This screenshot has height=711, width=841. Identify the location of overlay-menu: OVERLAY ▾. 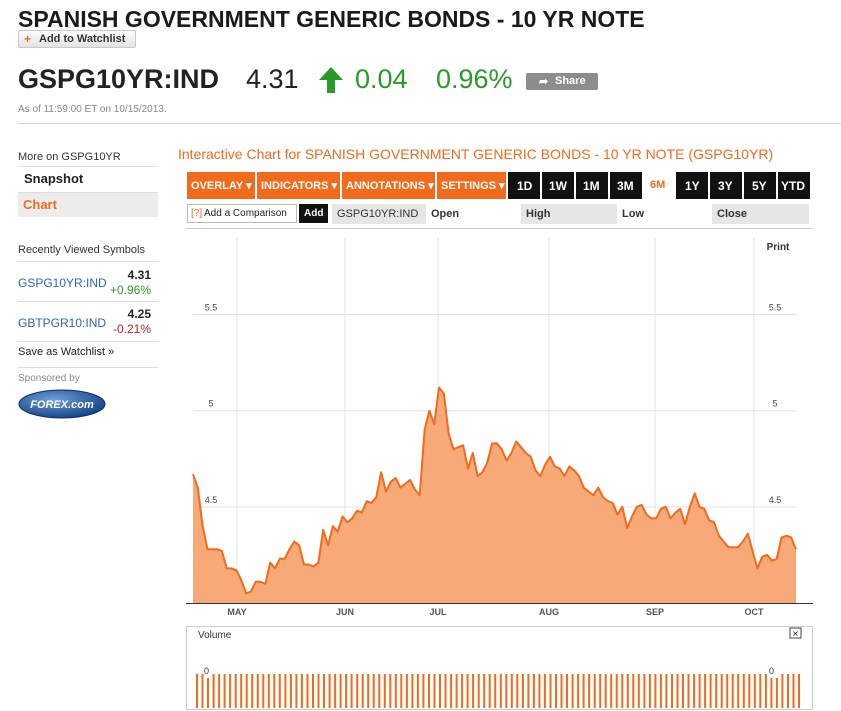
(221, 185).